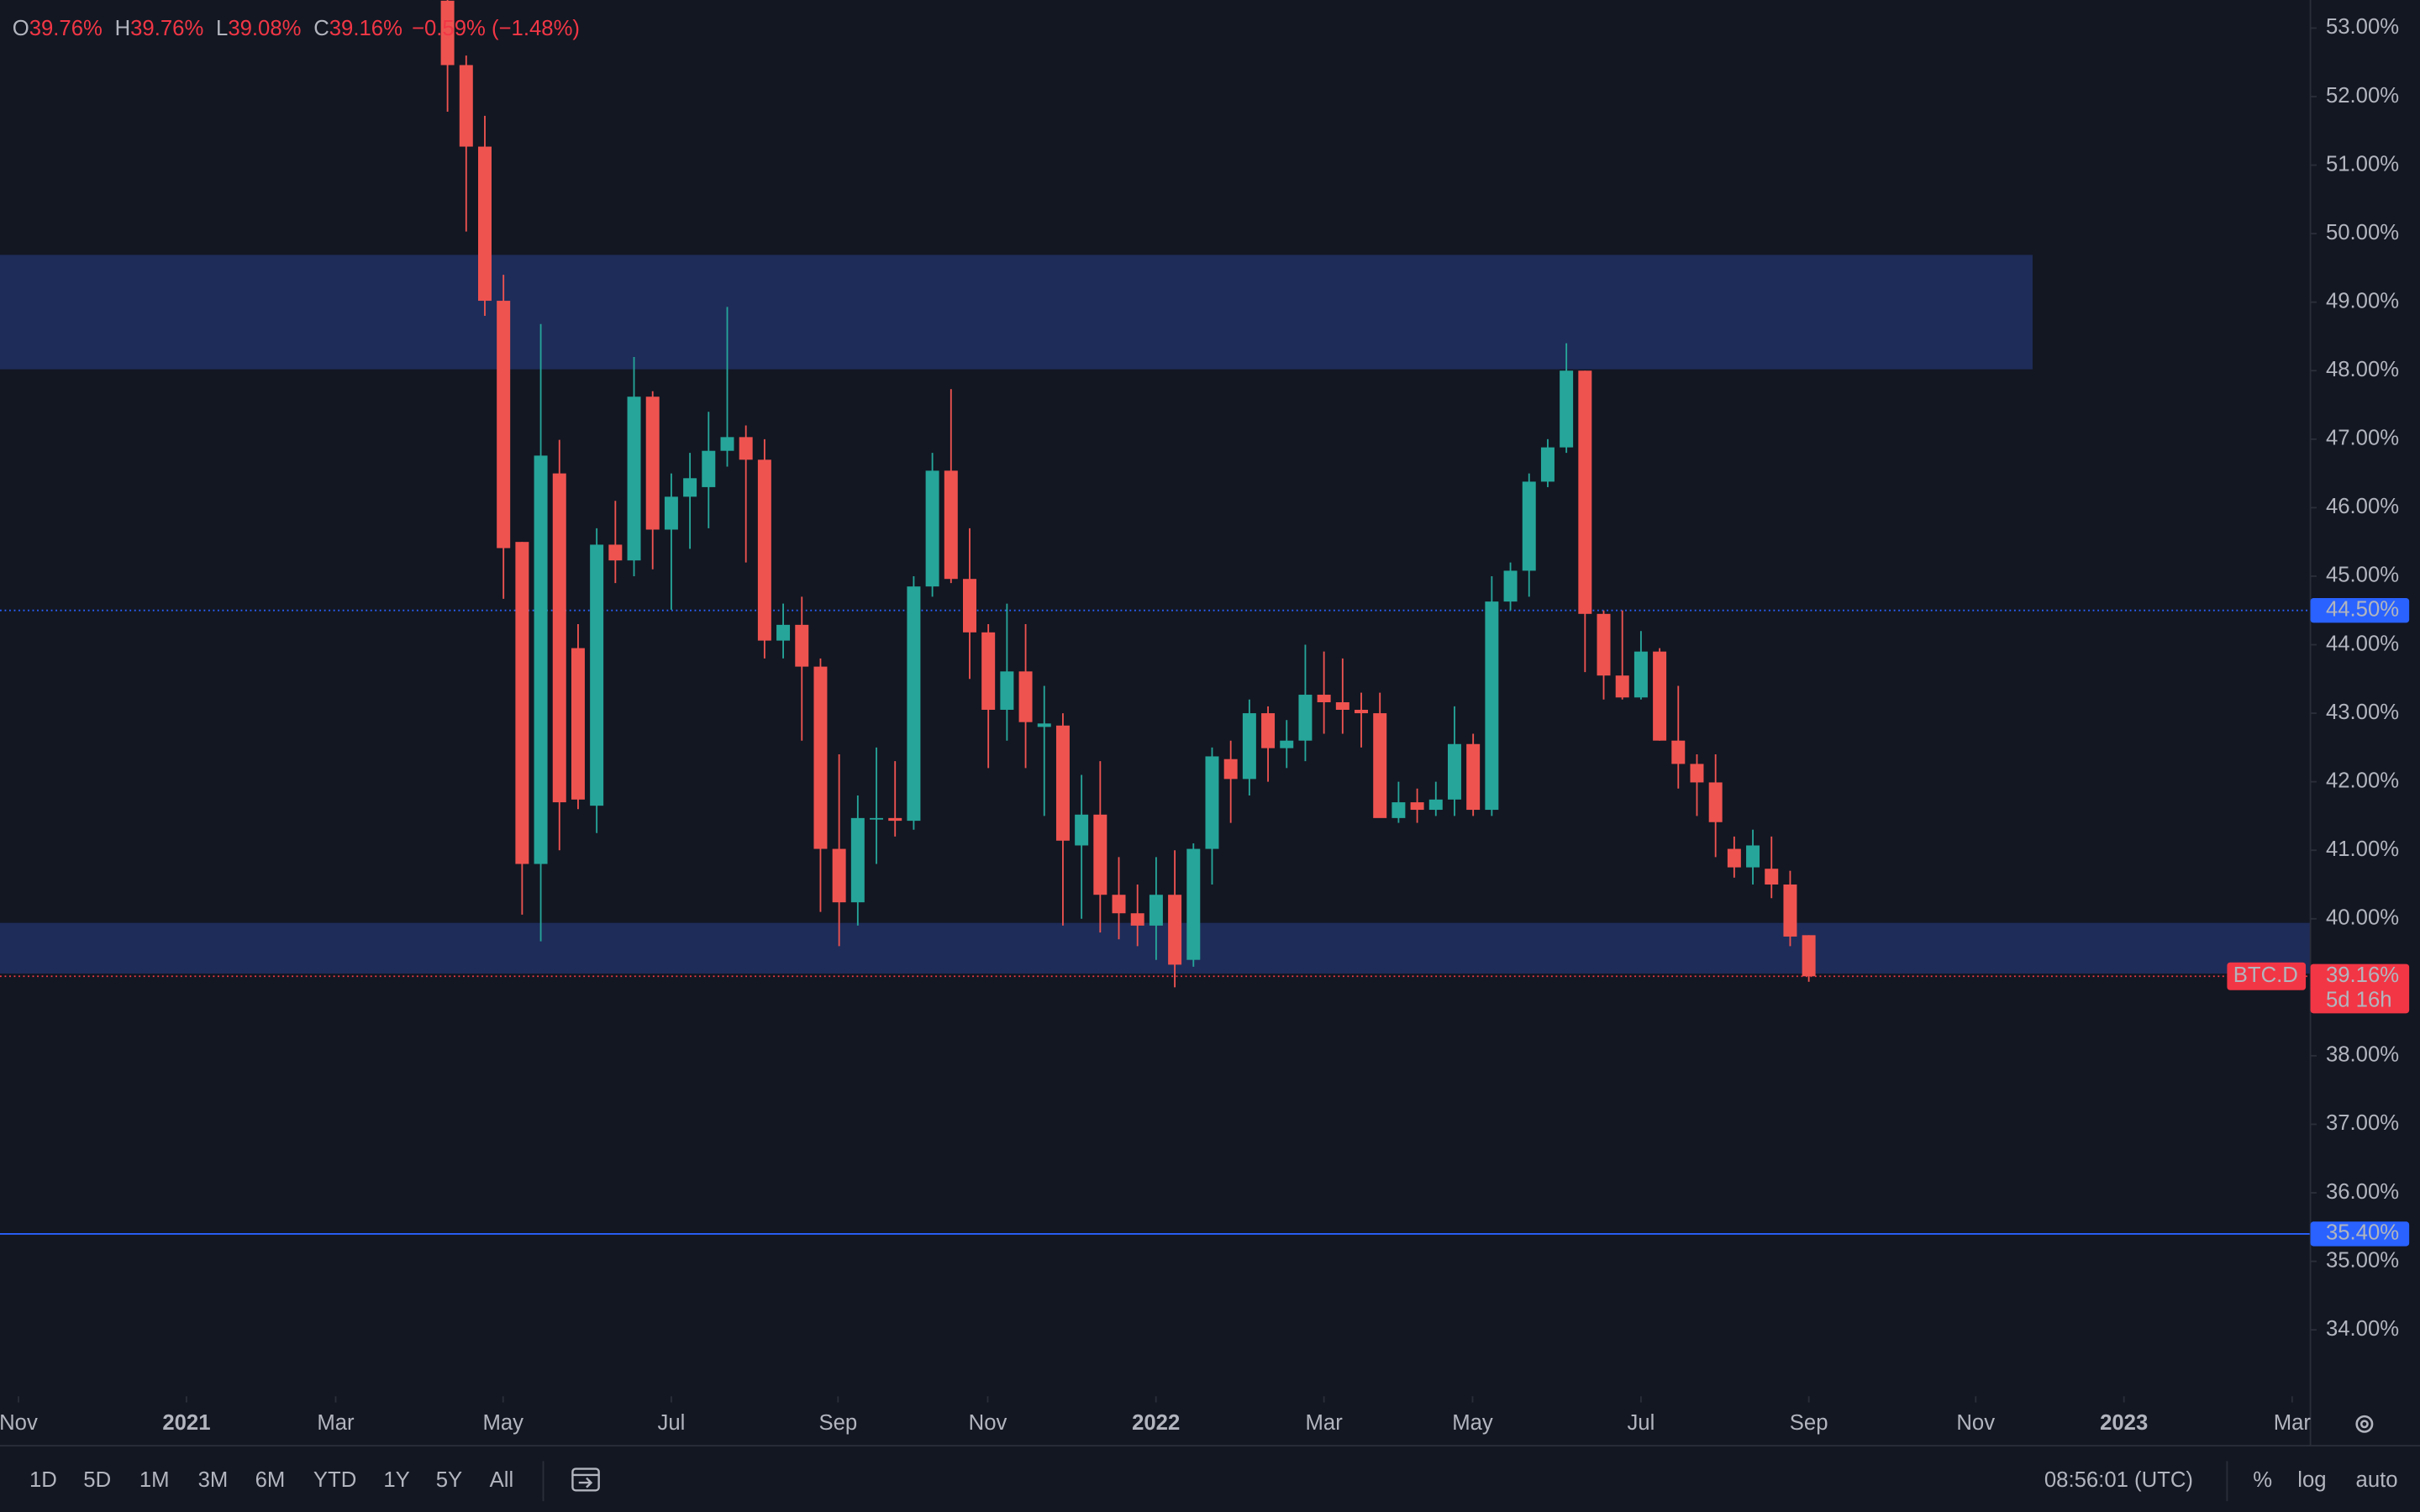 Image resolution: width=2420 pixels, height=1512 pixels. I want to click on level-label: 35.40%, so click(2362, 1233).